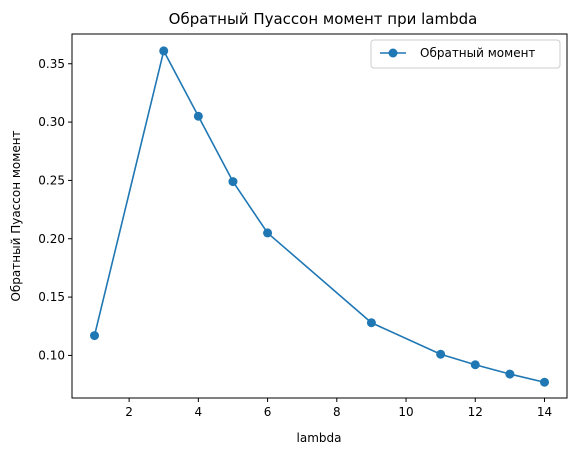 The width and height of the screenshot is (576, 455). I want to click on x-axis: 2 4 6 8 10 12 14, so click(338, 408).